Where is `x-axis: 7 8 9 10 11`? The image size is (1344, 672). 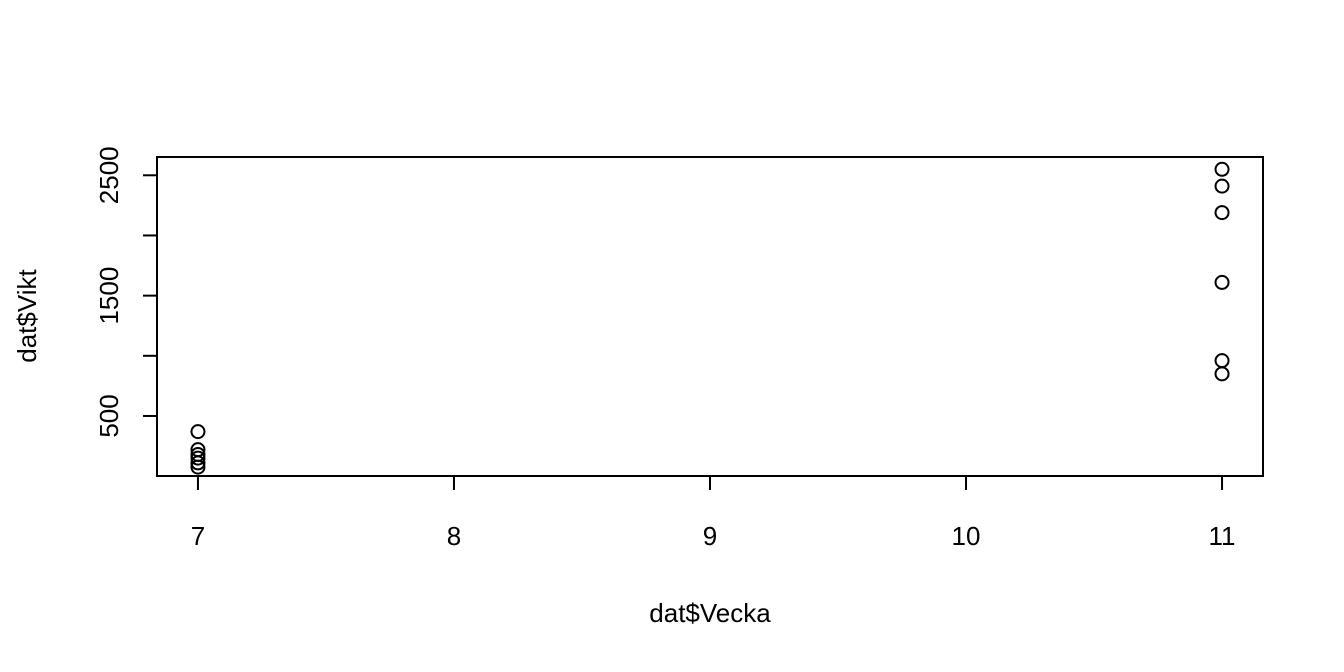
x-axis: 7 8 9 10 11 is located at coordinates (713, 513).